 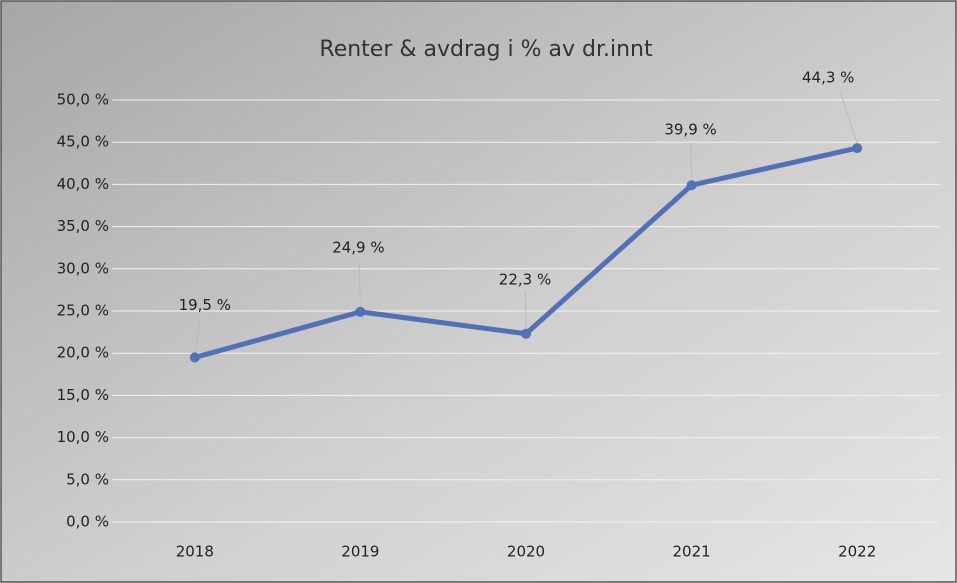 I want to click on data-label: 24,9 %, so click(x=358, y=247).